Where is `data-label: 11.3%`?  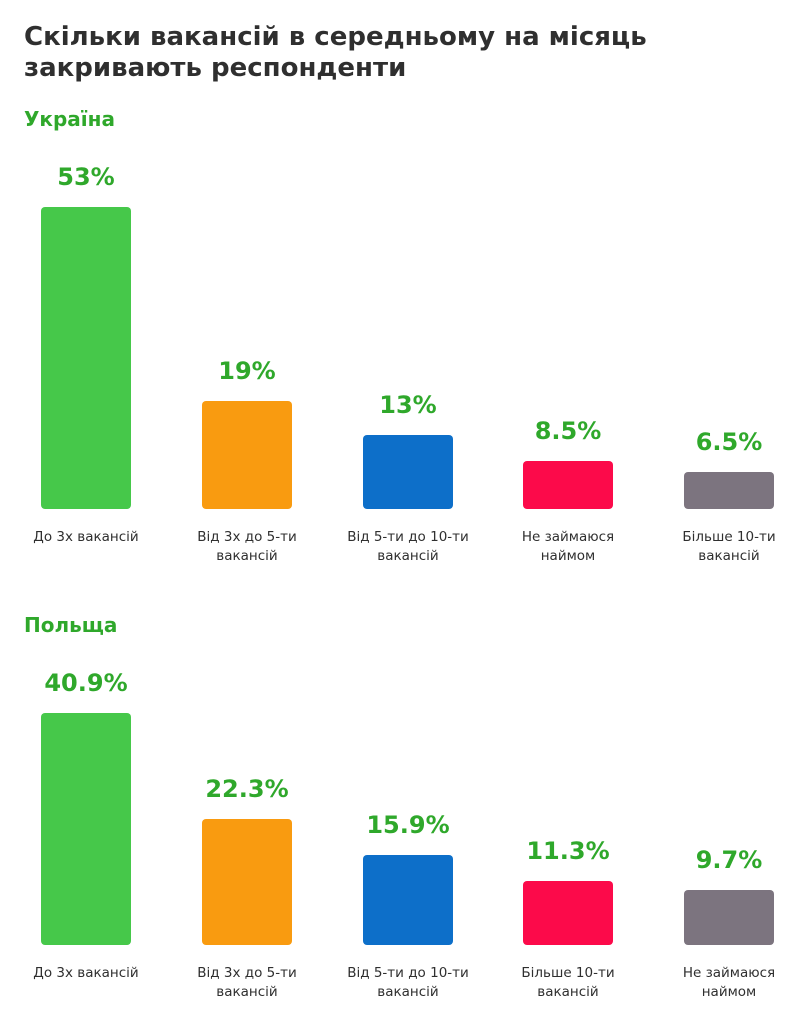
data-label: 11.3% is located at coordinates (567, 851).